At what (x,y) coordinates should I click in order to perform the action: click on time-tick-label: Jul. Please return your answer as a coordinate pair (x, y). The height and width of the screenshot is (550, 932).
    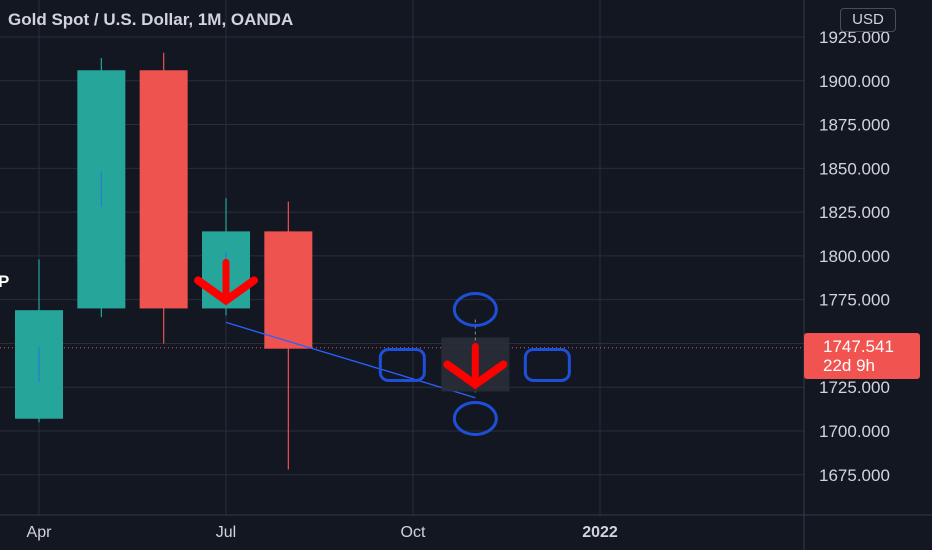
    Looking at the image, I should click on (226, 532).